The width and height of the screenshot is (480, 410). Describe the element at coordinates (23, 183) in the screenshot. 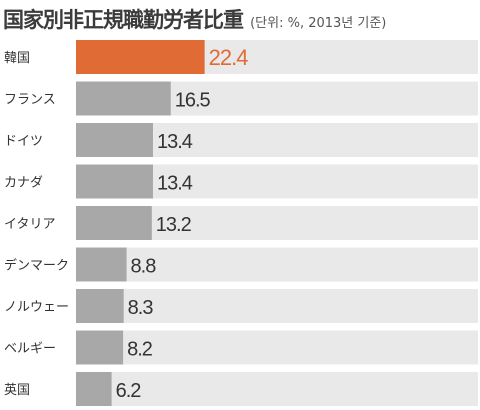

I see `category-label: カナダ` at that location.